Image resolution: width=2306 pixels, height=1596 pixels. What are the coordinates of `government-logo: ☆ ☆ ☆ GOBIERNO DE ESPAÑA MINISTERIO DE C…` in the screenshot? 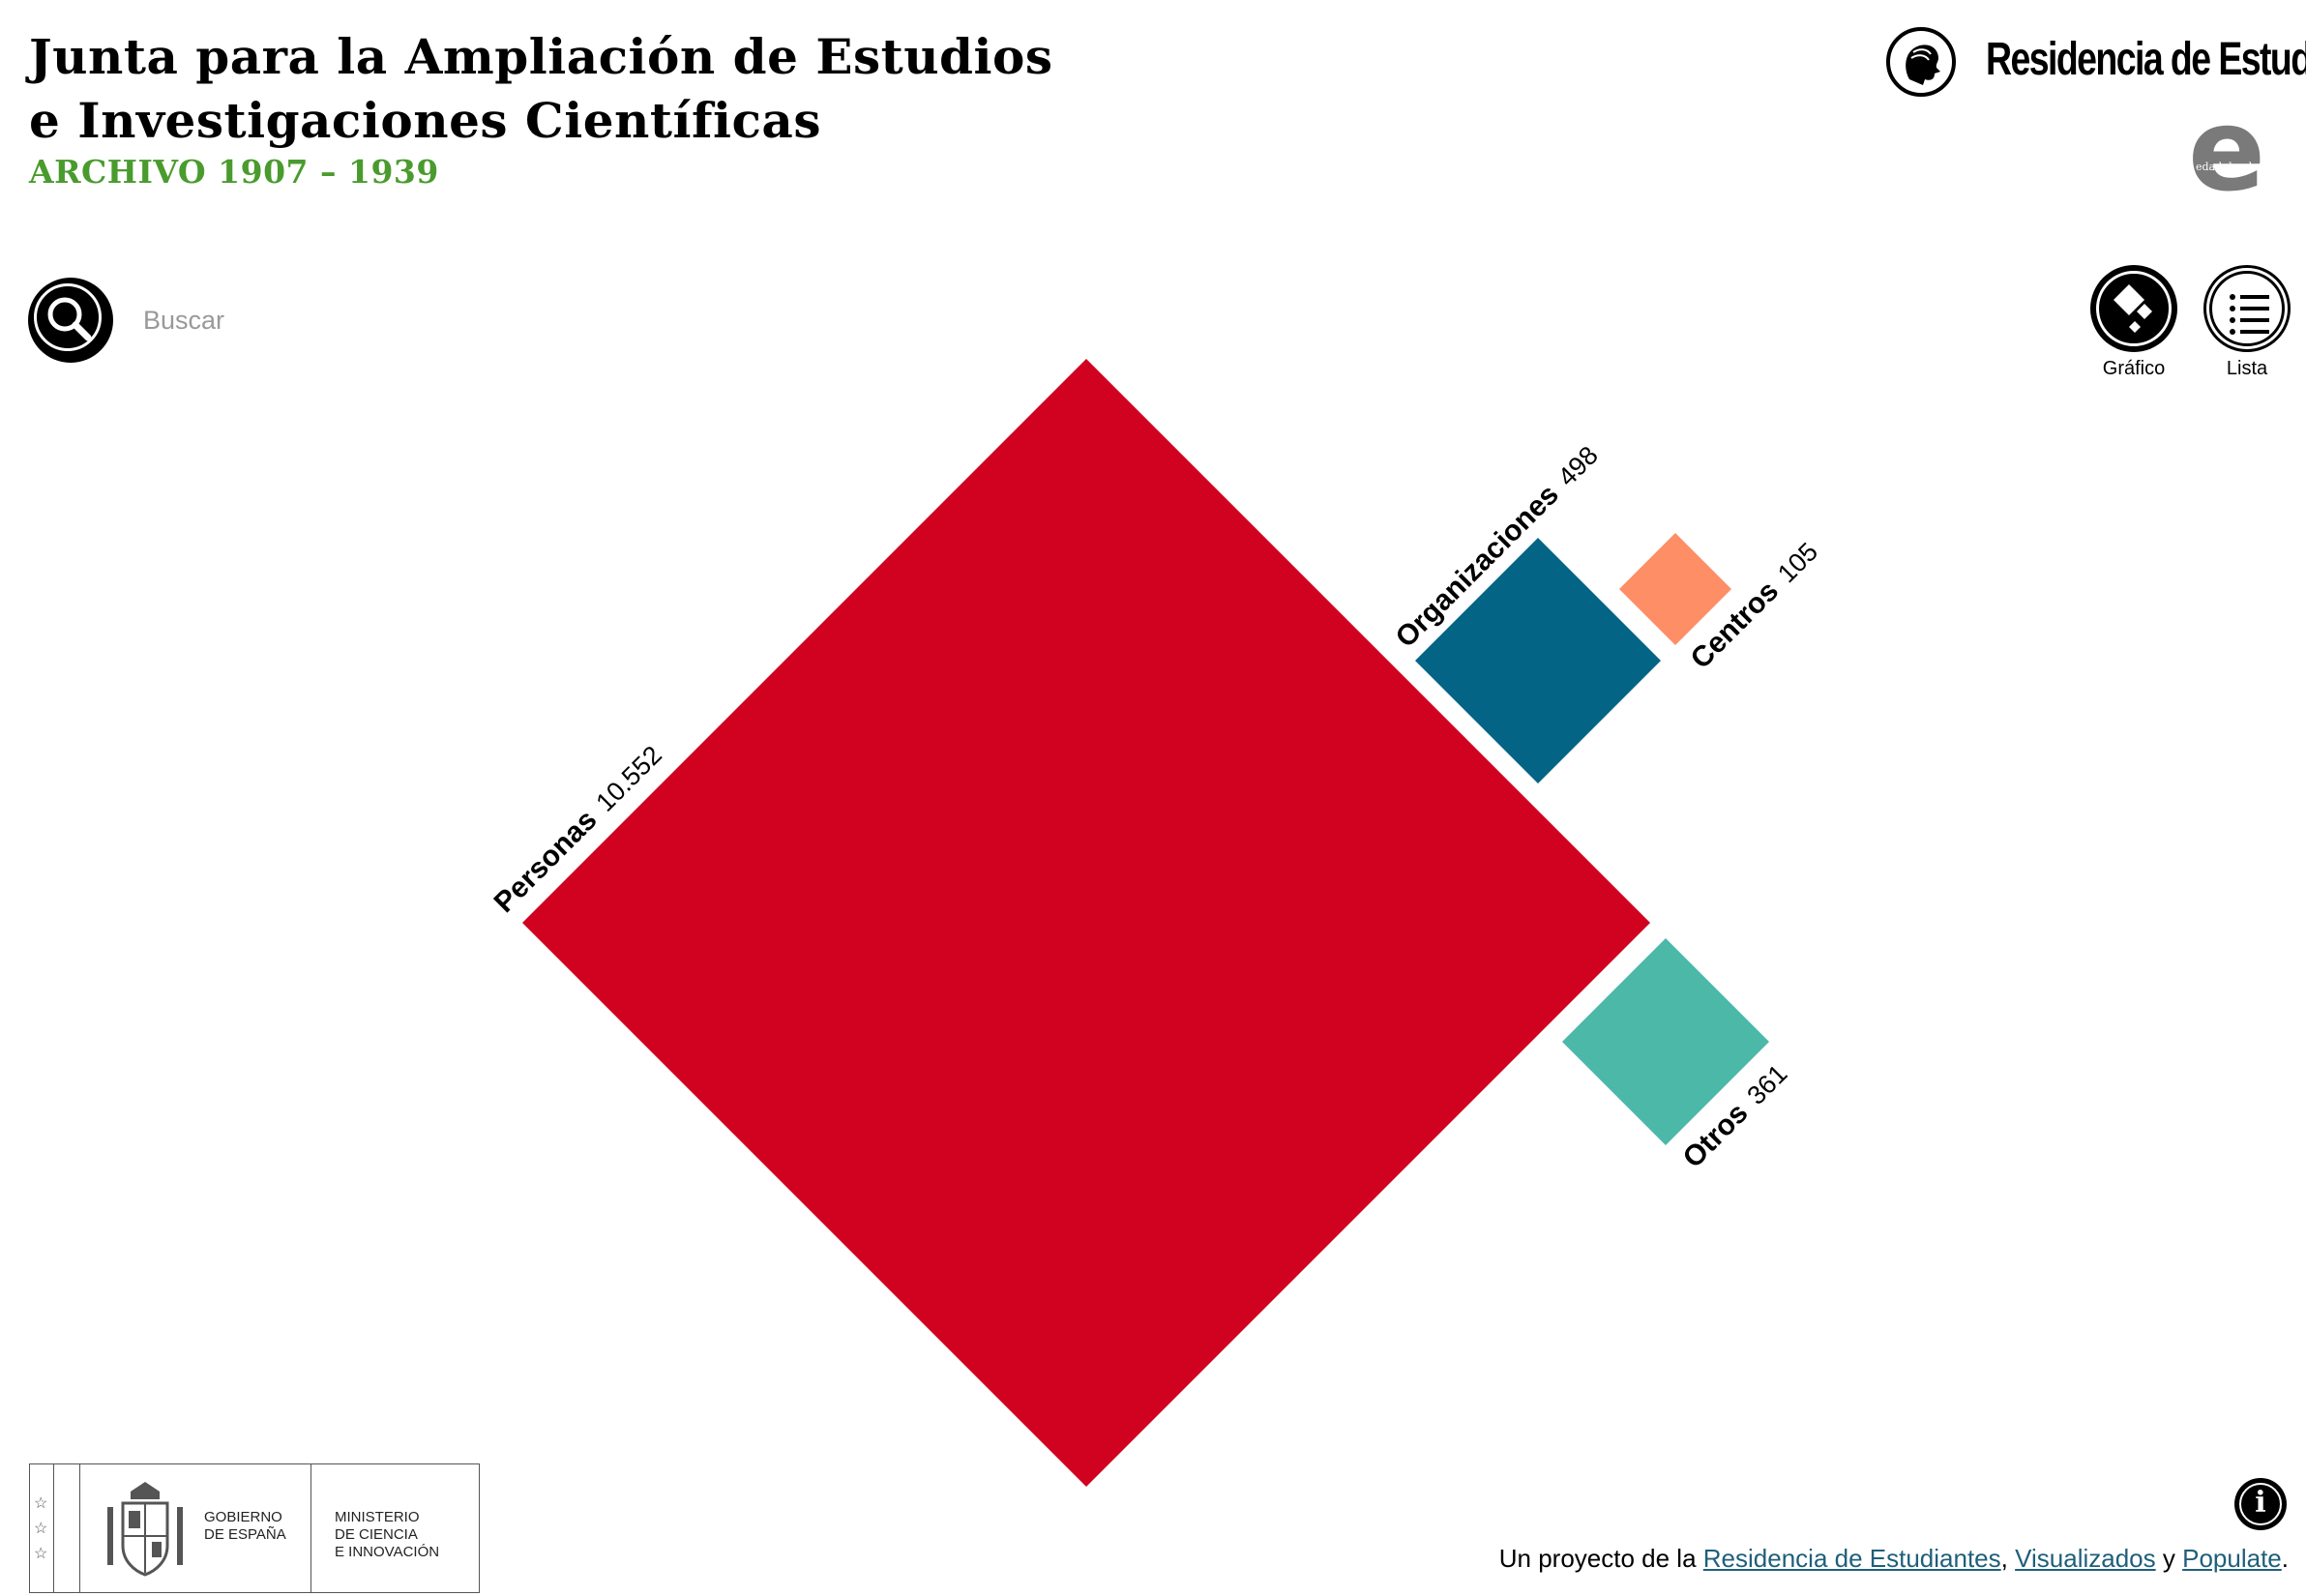 It's located at (254, 1528).